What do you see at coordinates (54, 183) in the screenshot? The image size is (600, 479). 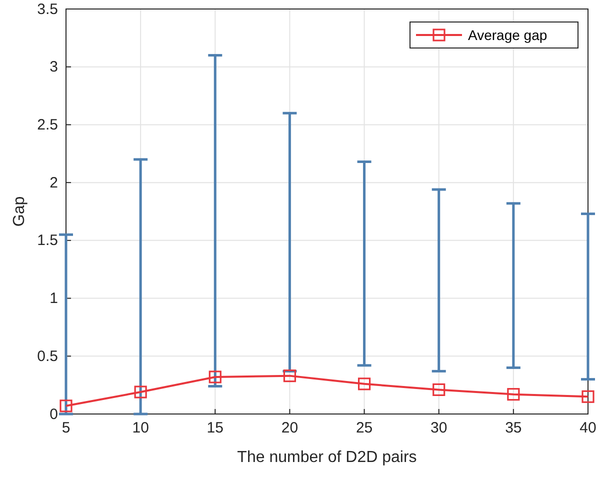 I see `y-tick-label: 2` at bounding box center [54, 183].